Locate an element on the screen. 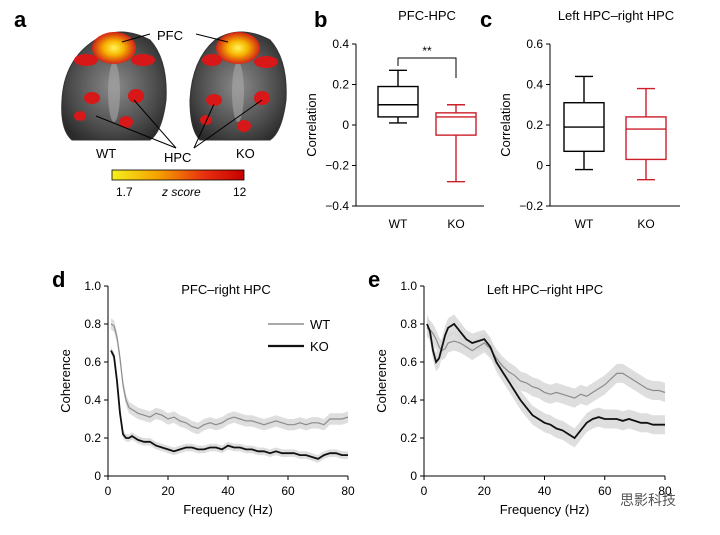 This screenshot has width=720, height=535. hpc-label: HPC is located at coordinates (177, 157).